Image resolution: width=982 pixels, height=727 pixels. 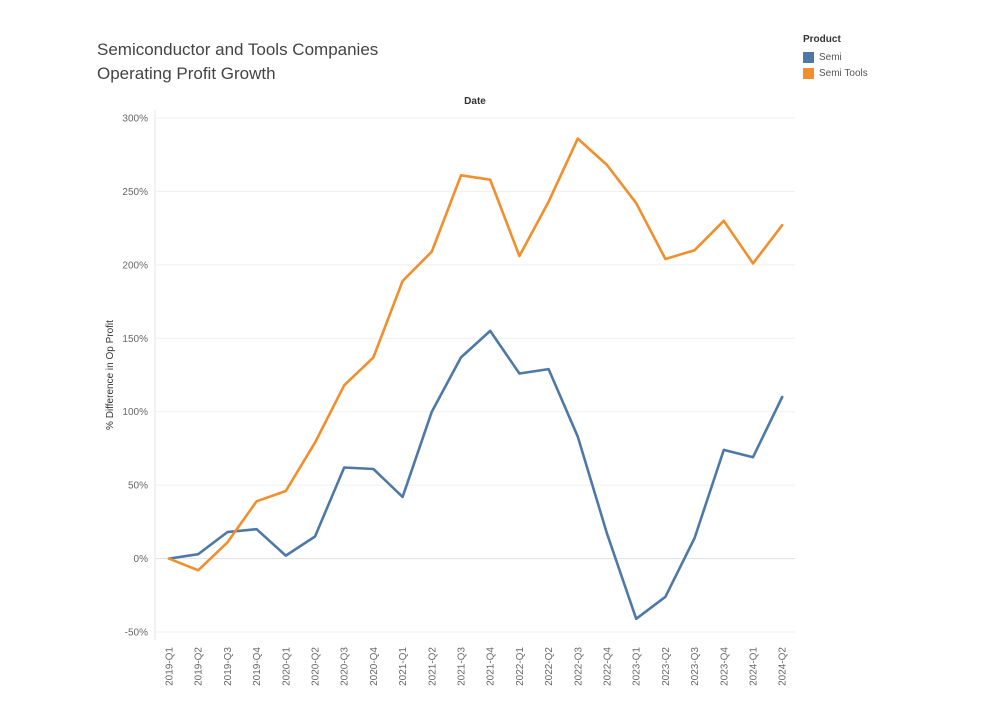 What do you see at coordinates (257, 666) in the screenshot?
I see `x-tick-label: 2019-Q4` at bounding box center [257, 666].